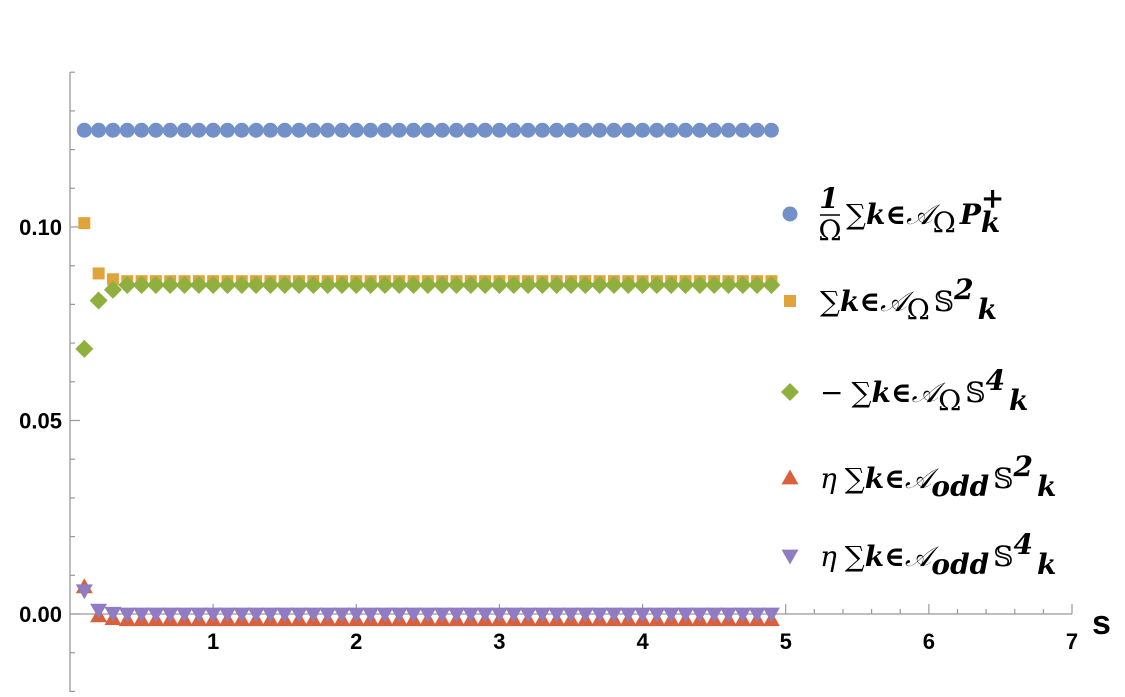  What do you see at coordinates (40, 227) in the screenshot?
I see `y-tick-label: 0.10` at bounding box center [40, 227].